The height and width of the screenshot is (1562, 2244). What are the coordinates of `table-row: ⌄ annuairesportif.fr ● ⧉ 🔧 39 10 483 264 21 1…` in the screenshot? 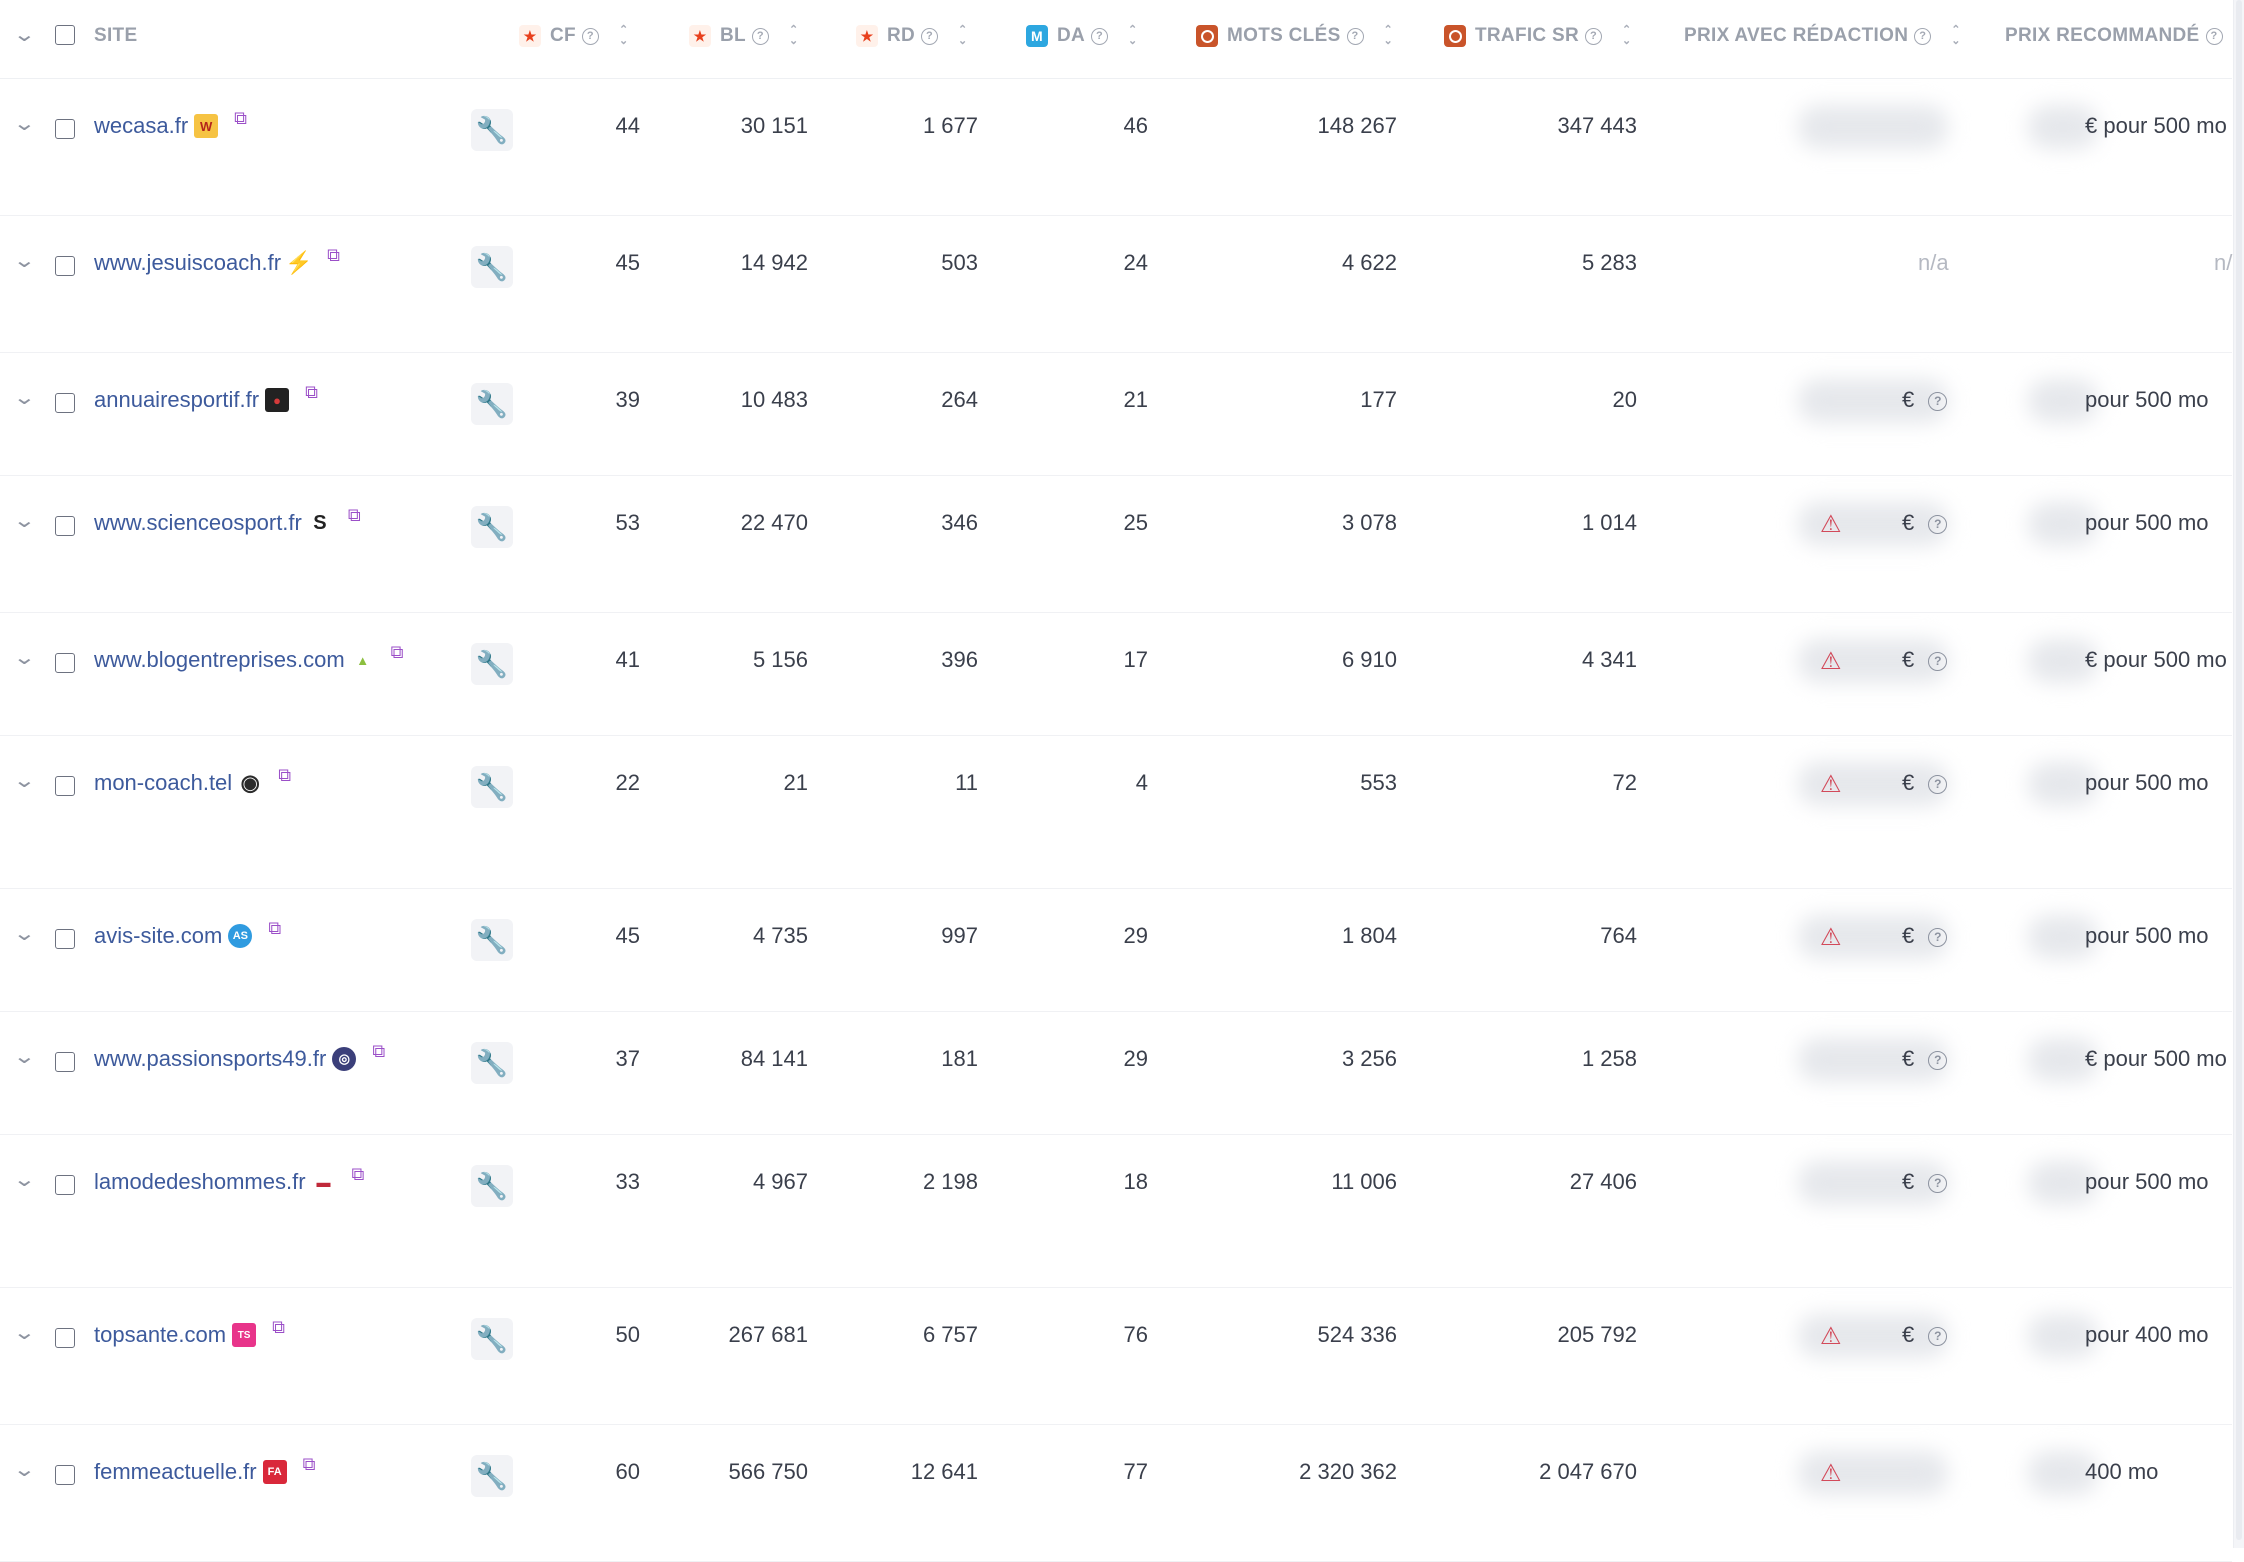 It's located at (1116, 414).